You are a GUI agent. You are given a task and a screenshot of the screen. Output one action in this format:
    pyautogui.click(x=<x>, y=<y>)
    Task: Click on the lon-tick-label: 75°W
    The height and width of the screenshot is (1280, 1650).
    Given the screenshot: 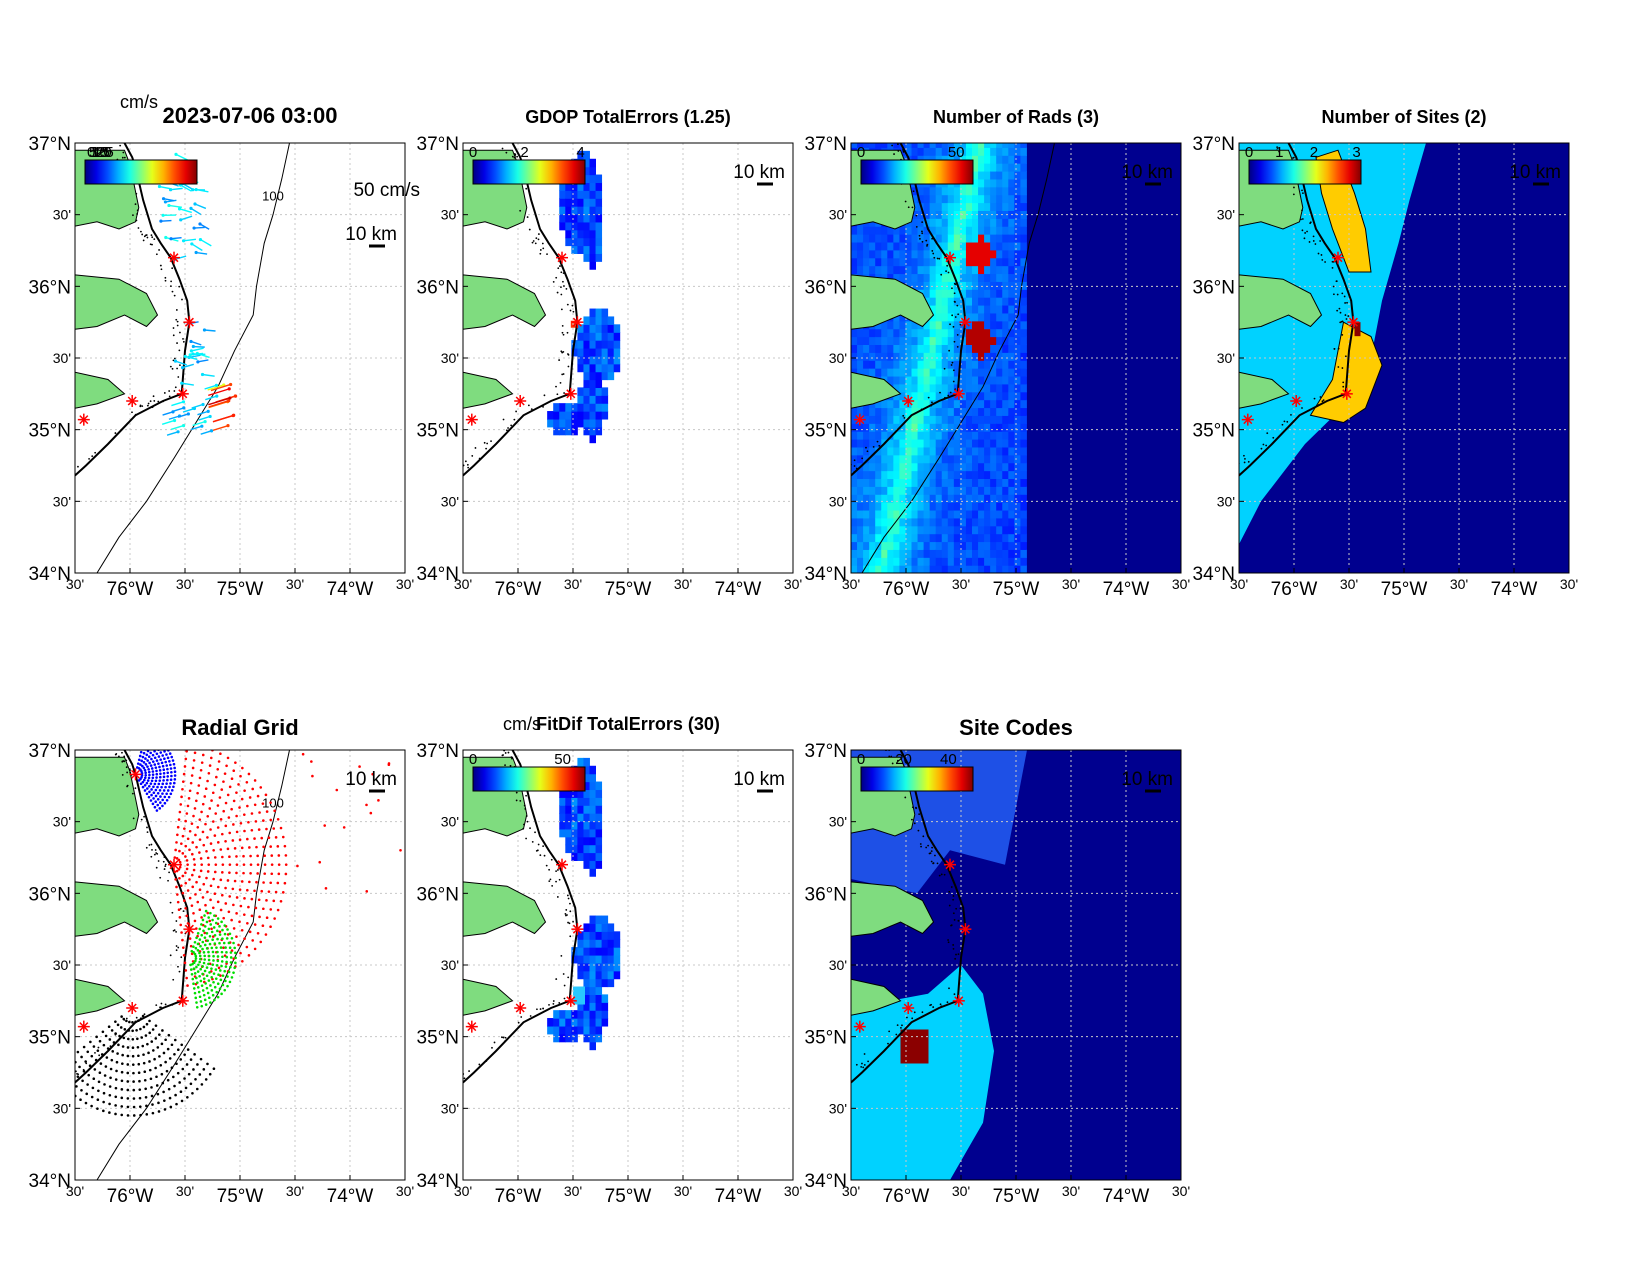 What is the action you would take?
    pyautogui.click(x=1016, y=589)
    